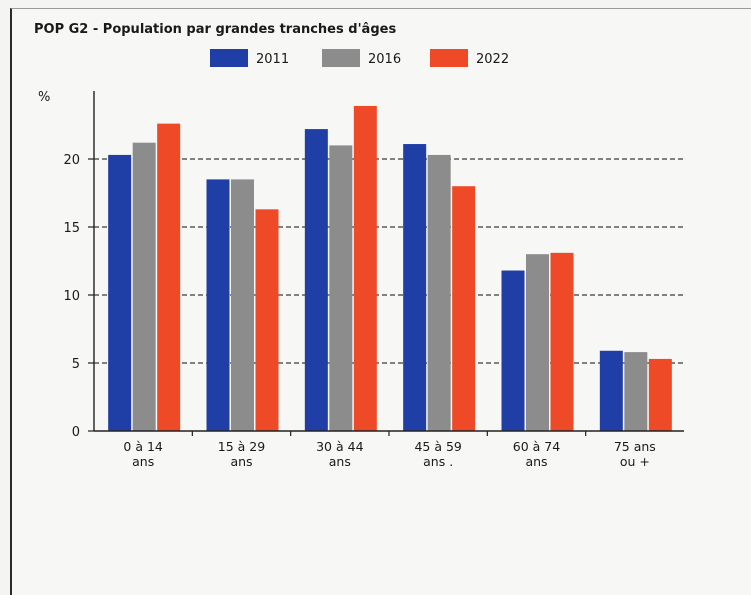  Describe the element at coordinates (76, 364) in the screenshot. I see `y-tick-label-5: 5` at that location.